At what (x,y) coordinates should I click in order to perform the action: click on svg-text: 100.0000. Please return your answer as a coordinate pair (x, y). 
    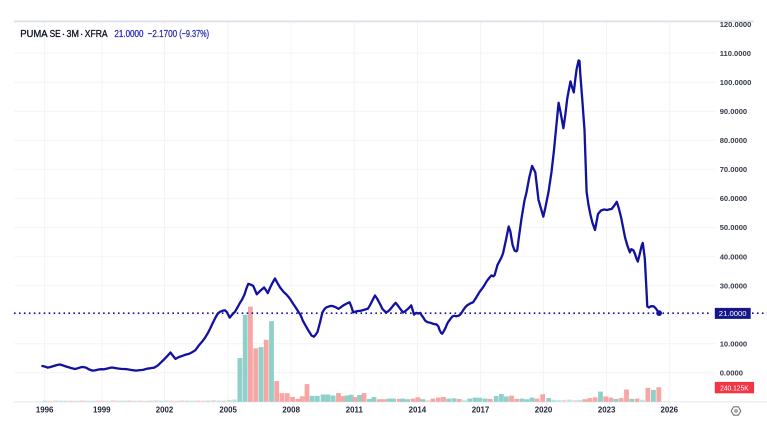
    Looking at the image, I should click on (736, 82).